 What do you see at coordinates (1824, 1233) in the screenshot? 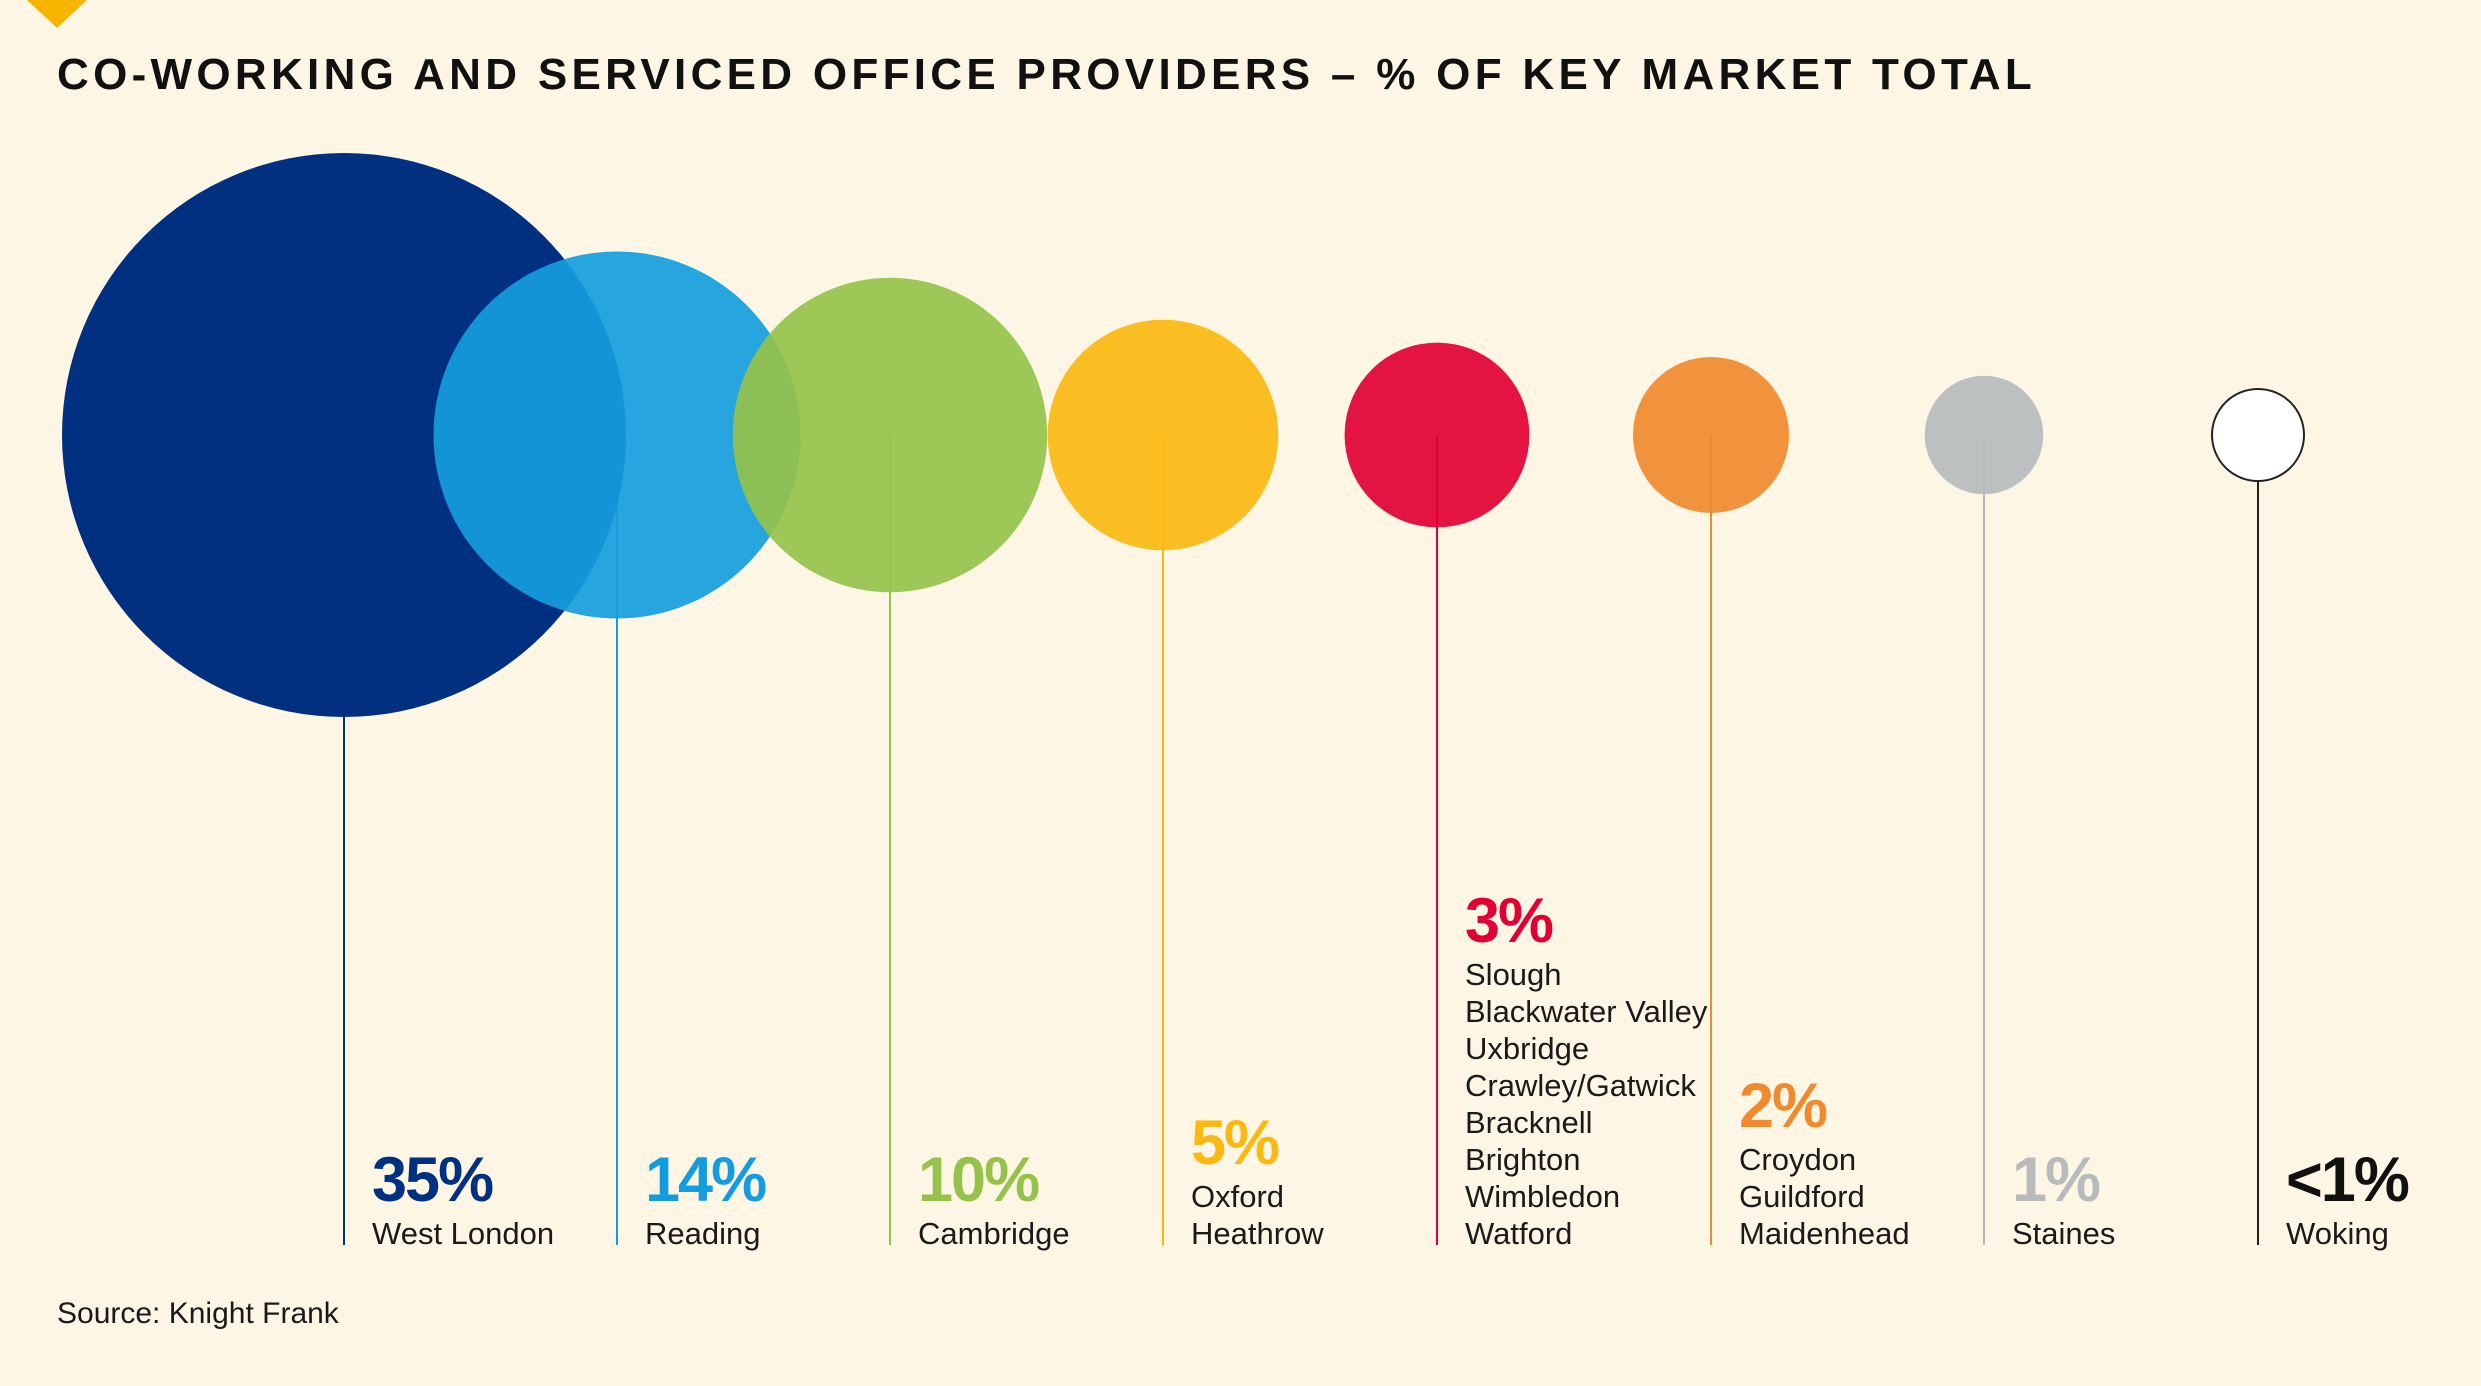
I see `location-label: Maidenhead` at bounding box center [1824, 1233].